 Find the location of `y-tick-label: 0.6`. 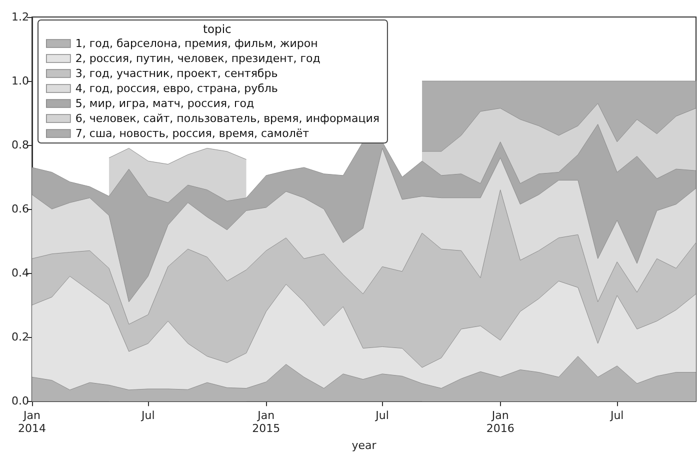

y-tick-label: 0.6 is located at coordinates (20, 209).